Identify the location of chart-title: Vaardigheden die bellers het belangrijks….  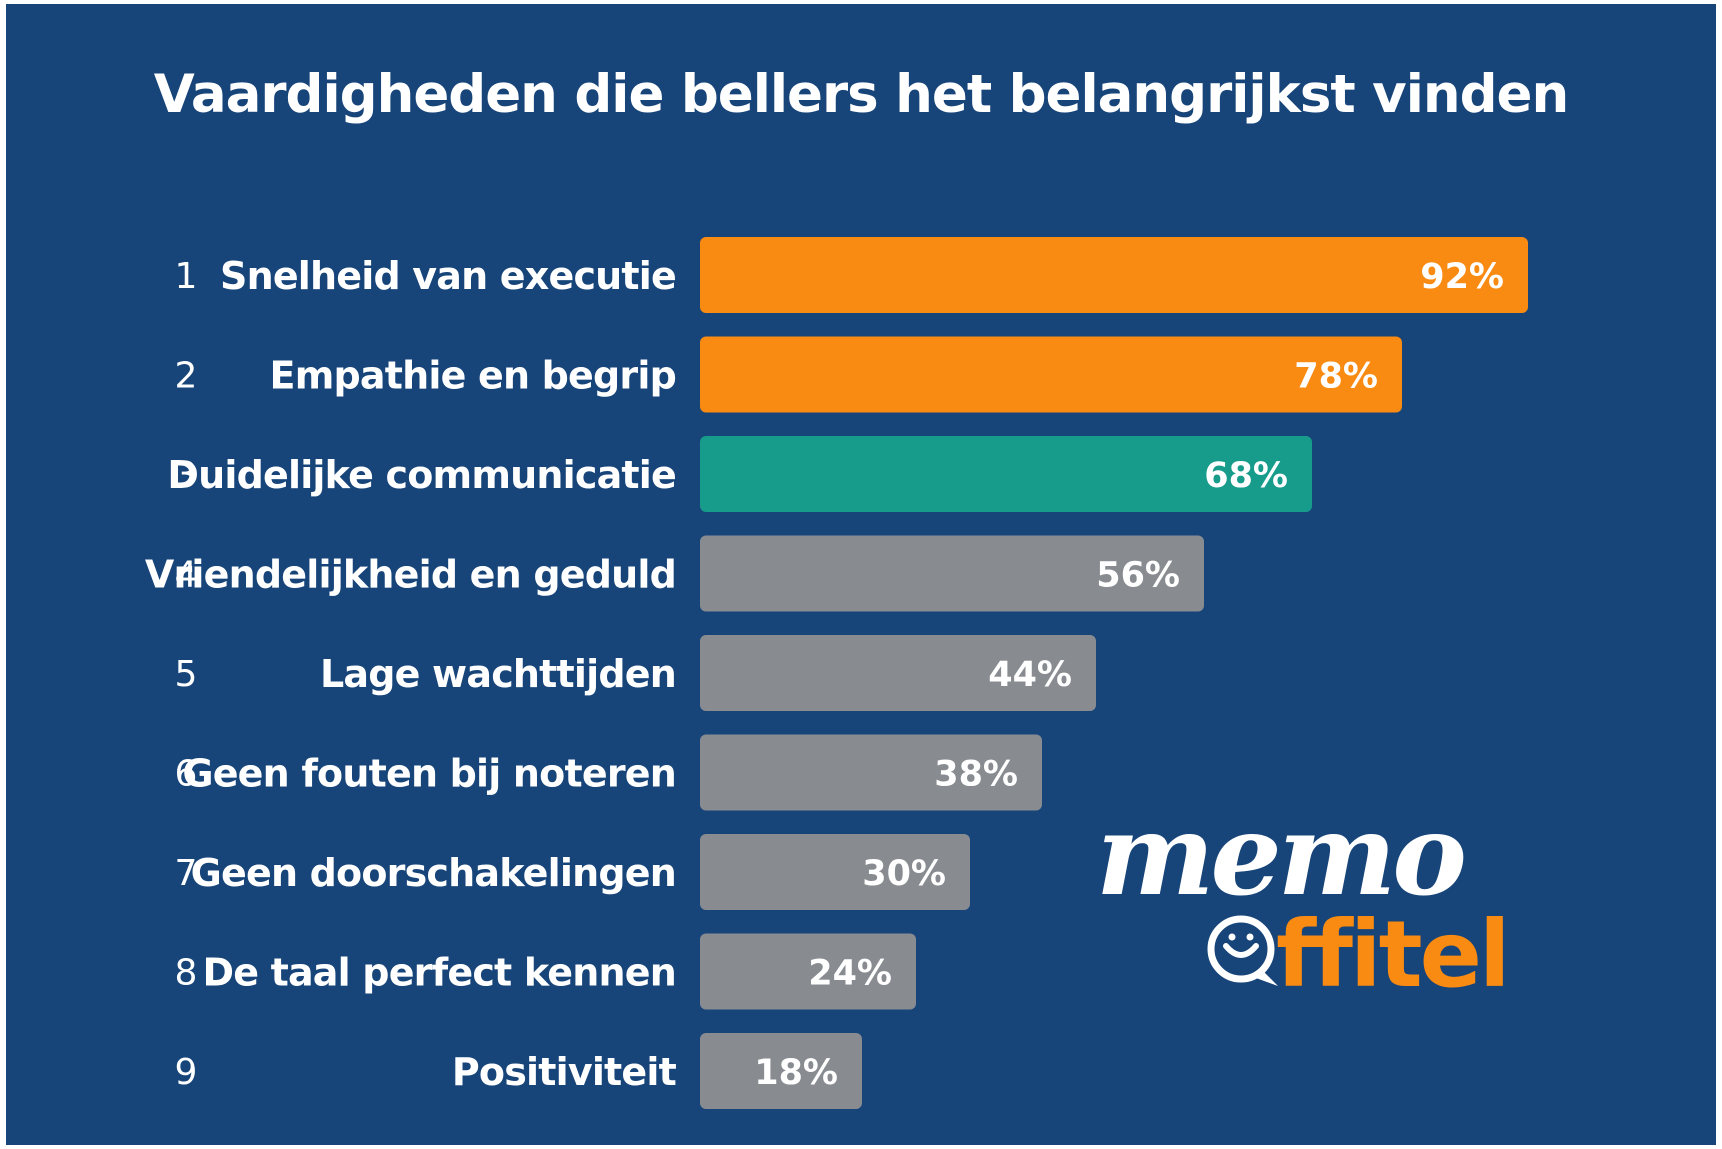
(861, 94).